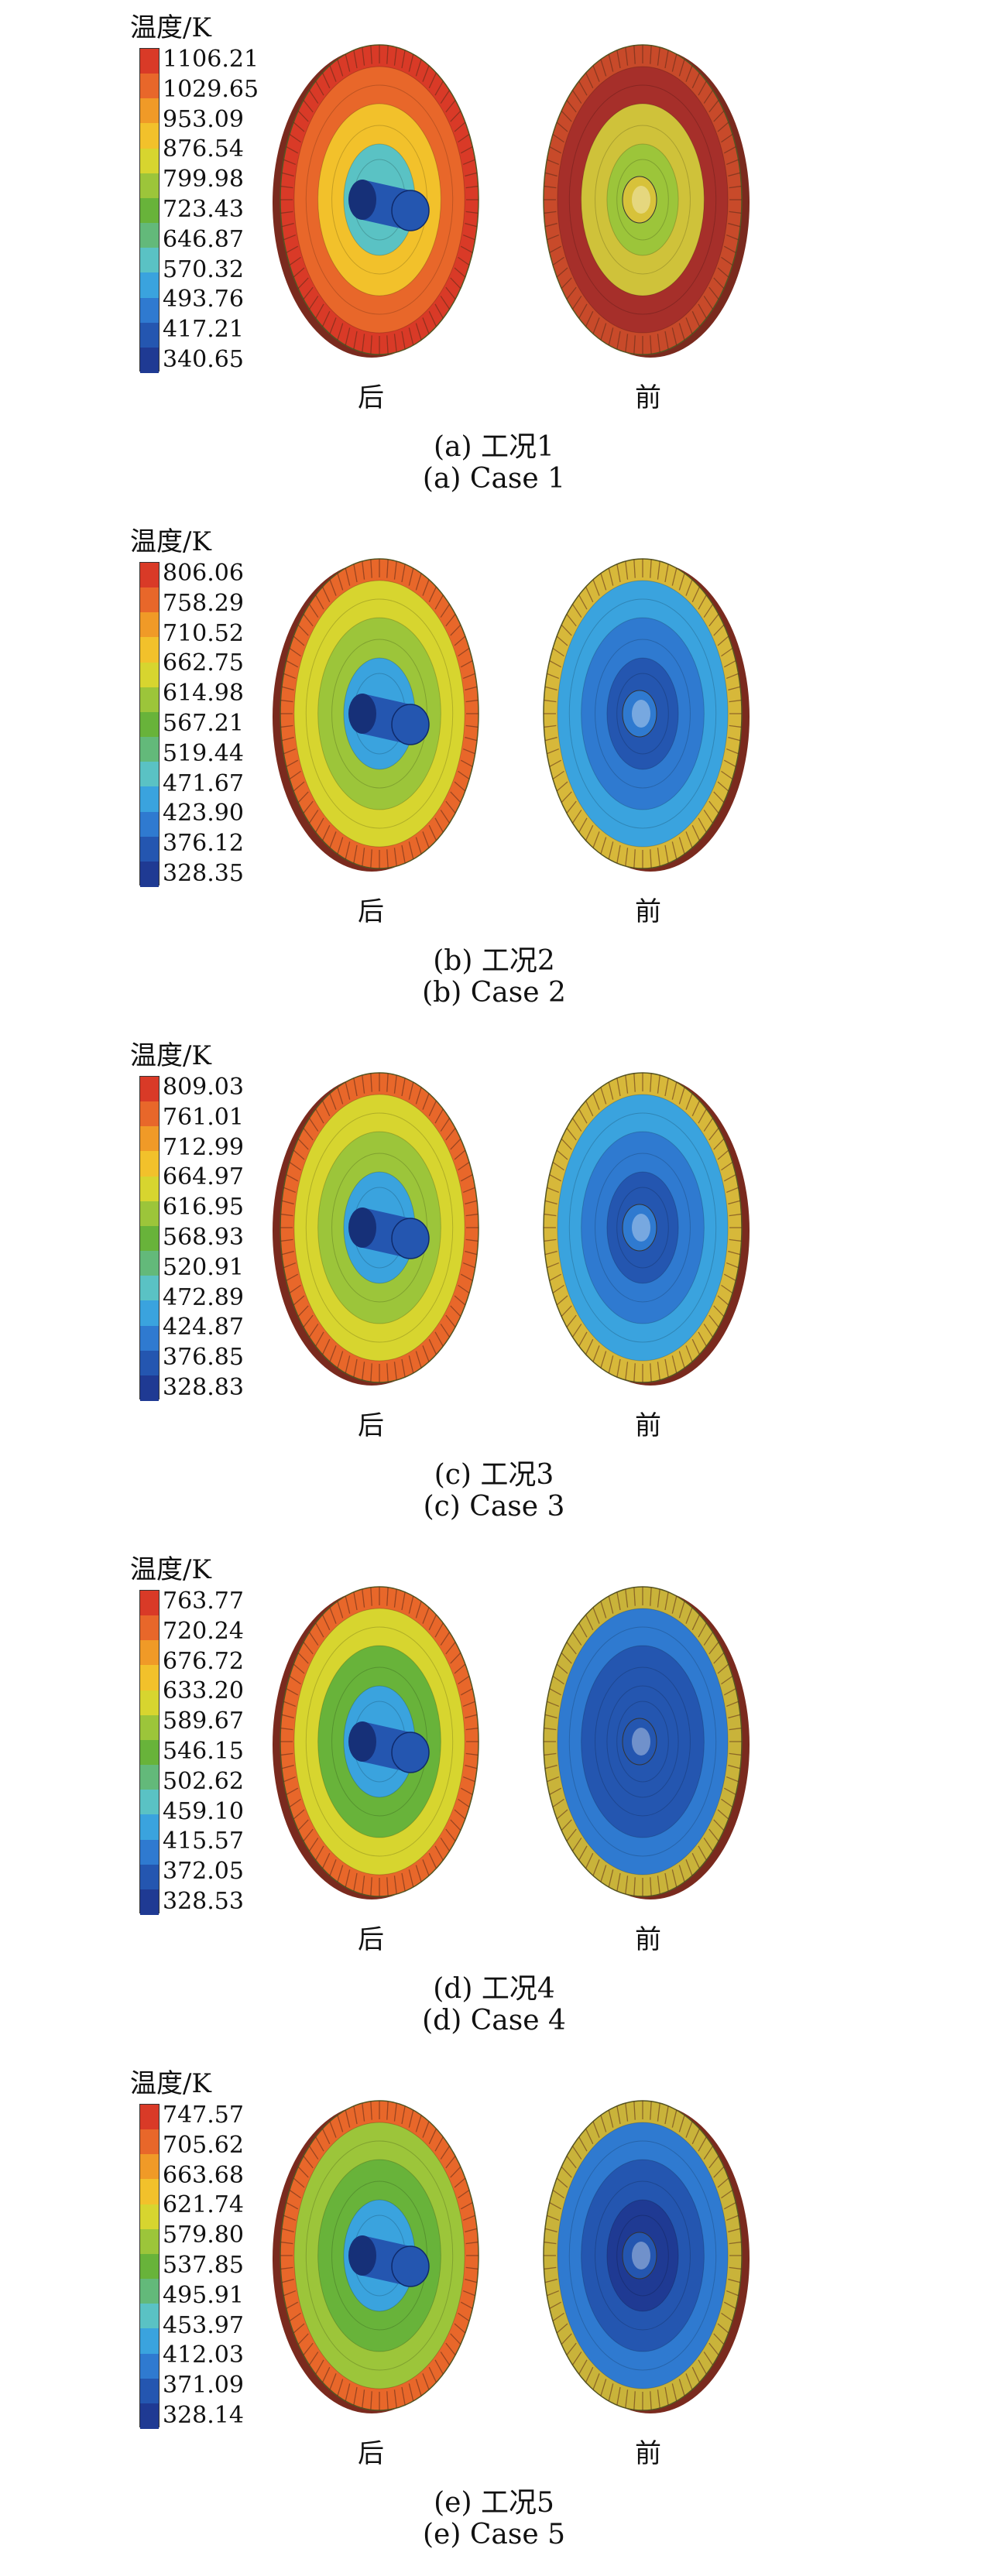 This screenshot has height=2576, width=988. I want to click on colorbar-tick-label: 806.06, so click(204, 573).